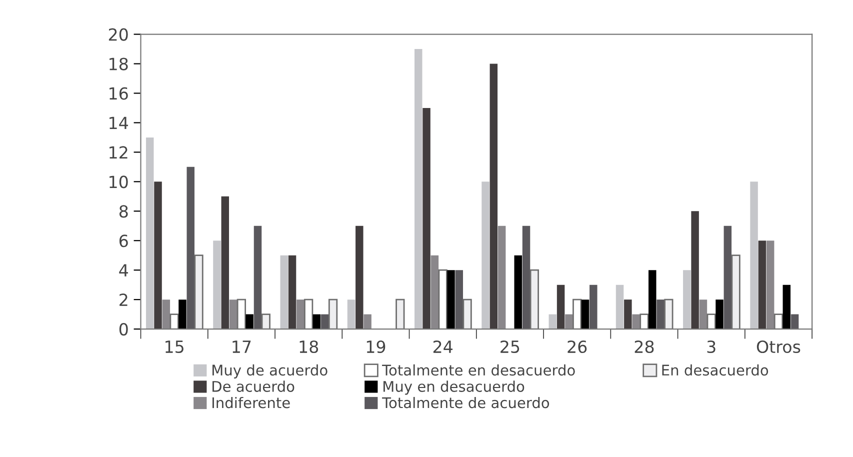  I want to click on legend-label: Muy de acuerdo, so click(270, 371).